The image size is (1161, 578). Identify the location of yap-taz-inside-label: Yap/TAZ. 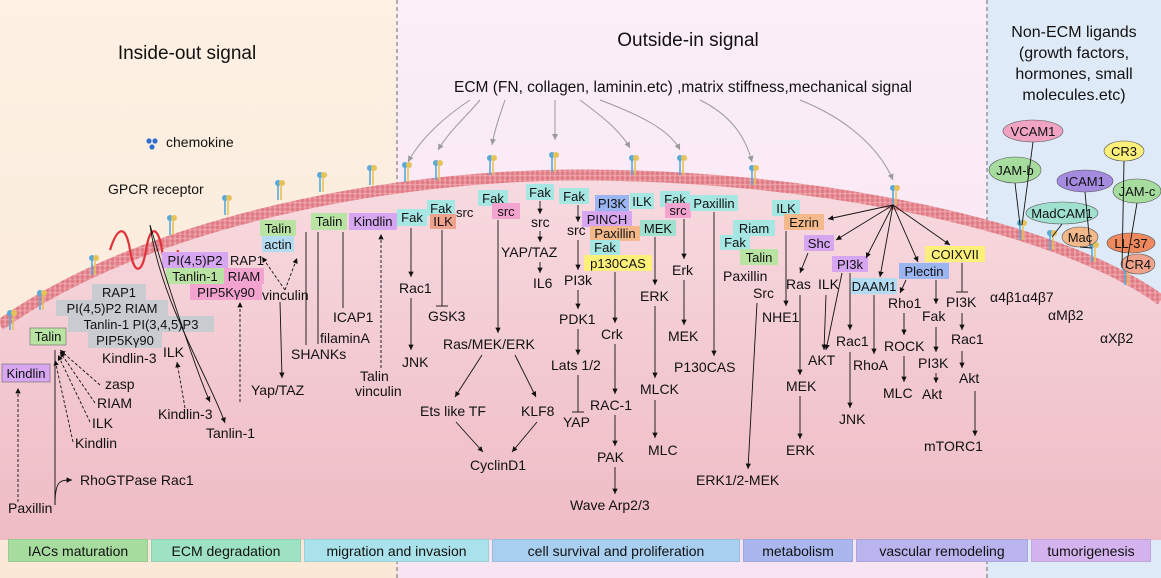
(278, 390).